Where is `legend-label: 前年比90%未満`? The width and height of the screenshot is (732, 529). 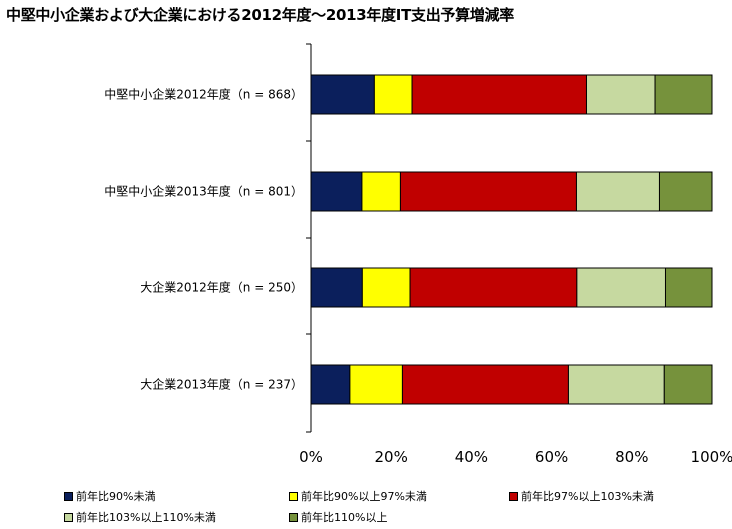
legend-label: 前年比90%未満 is located at coordinates (116, 496).